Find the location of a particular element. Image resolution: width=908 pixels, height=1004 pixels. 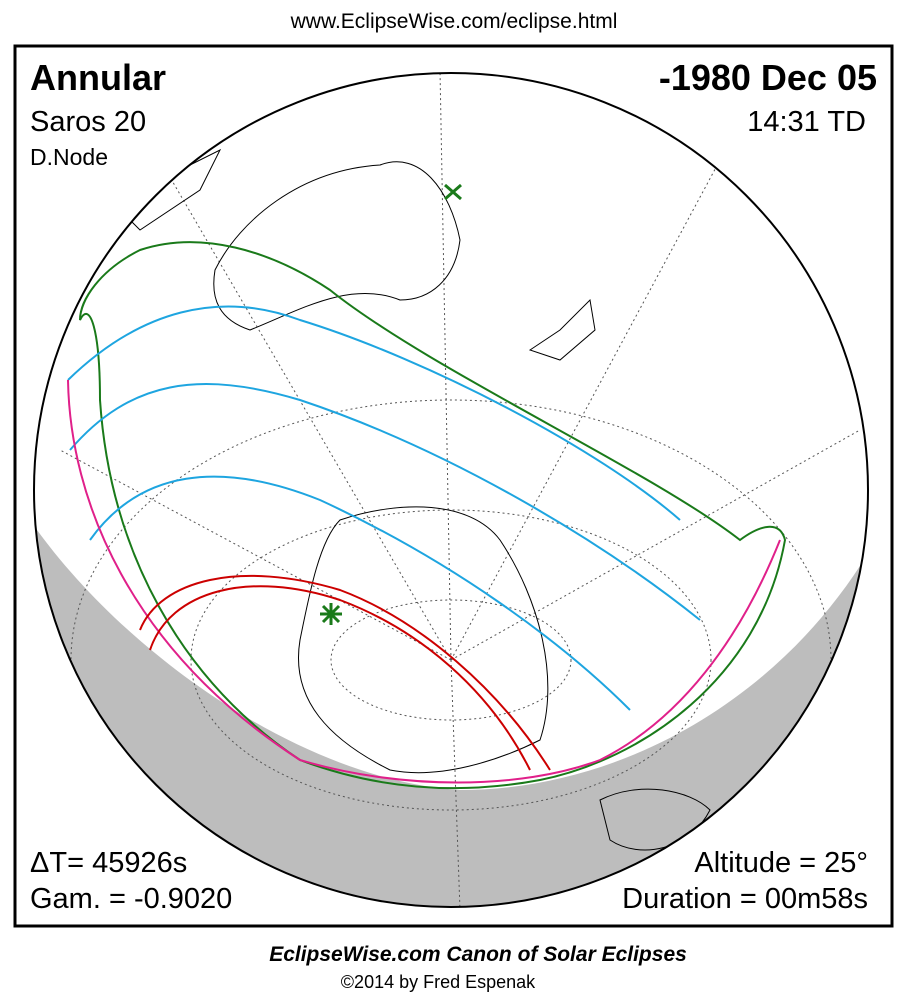

delta-t: ΔT= 45926s is located at coordinates (108, 863).